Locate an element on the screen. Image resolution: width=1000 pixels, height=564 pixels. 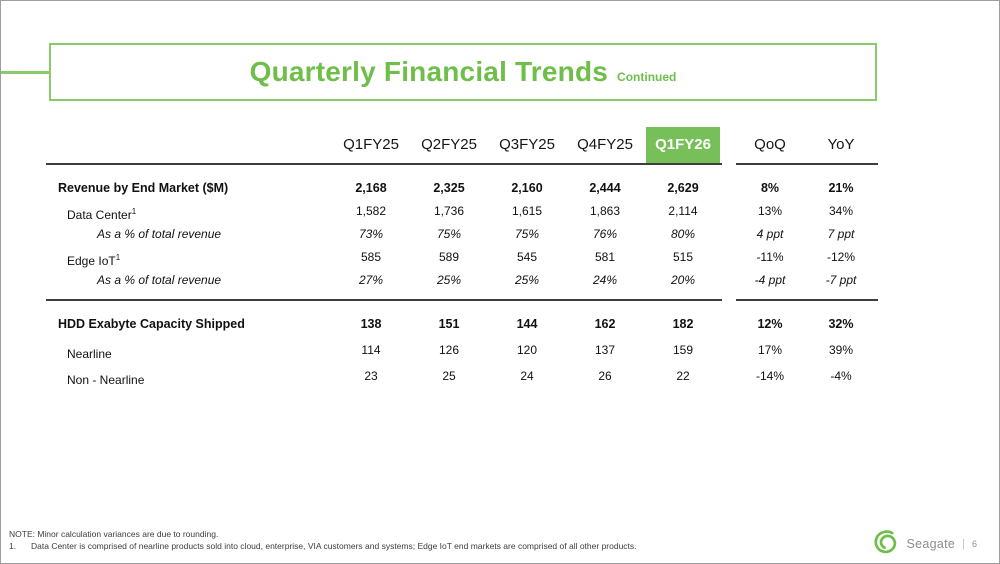
table-row: Edge IoT1 585 589 545 581 515 -11% -12% is located at coordinates (462, 257).